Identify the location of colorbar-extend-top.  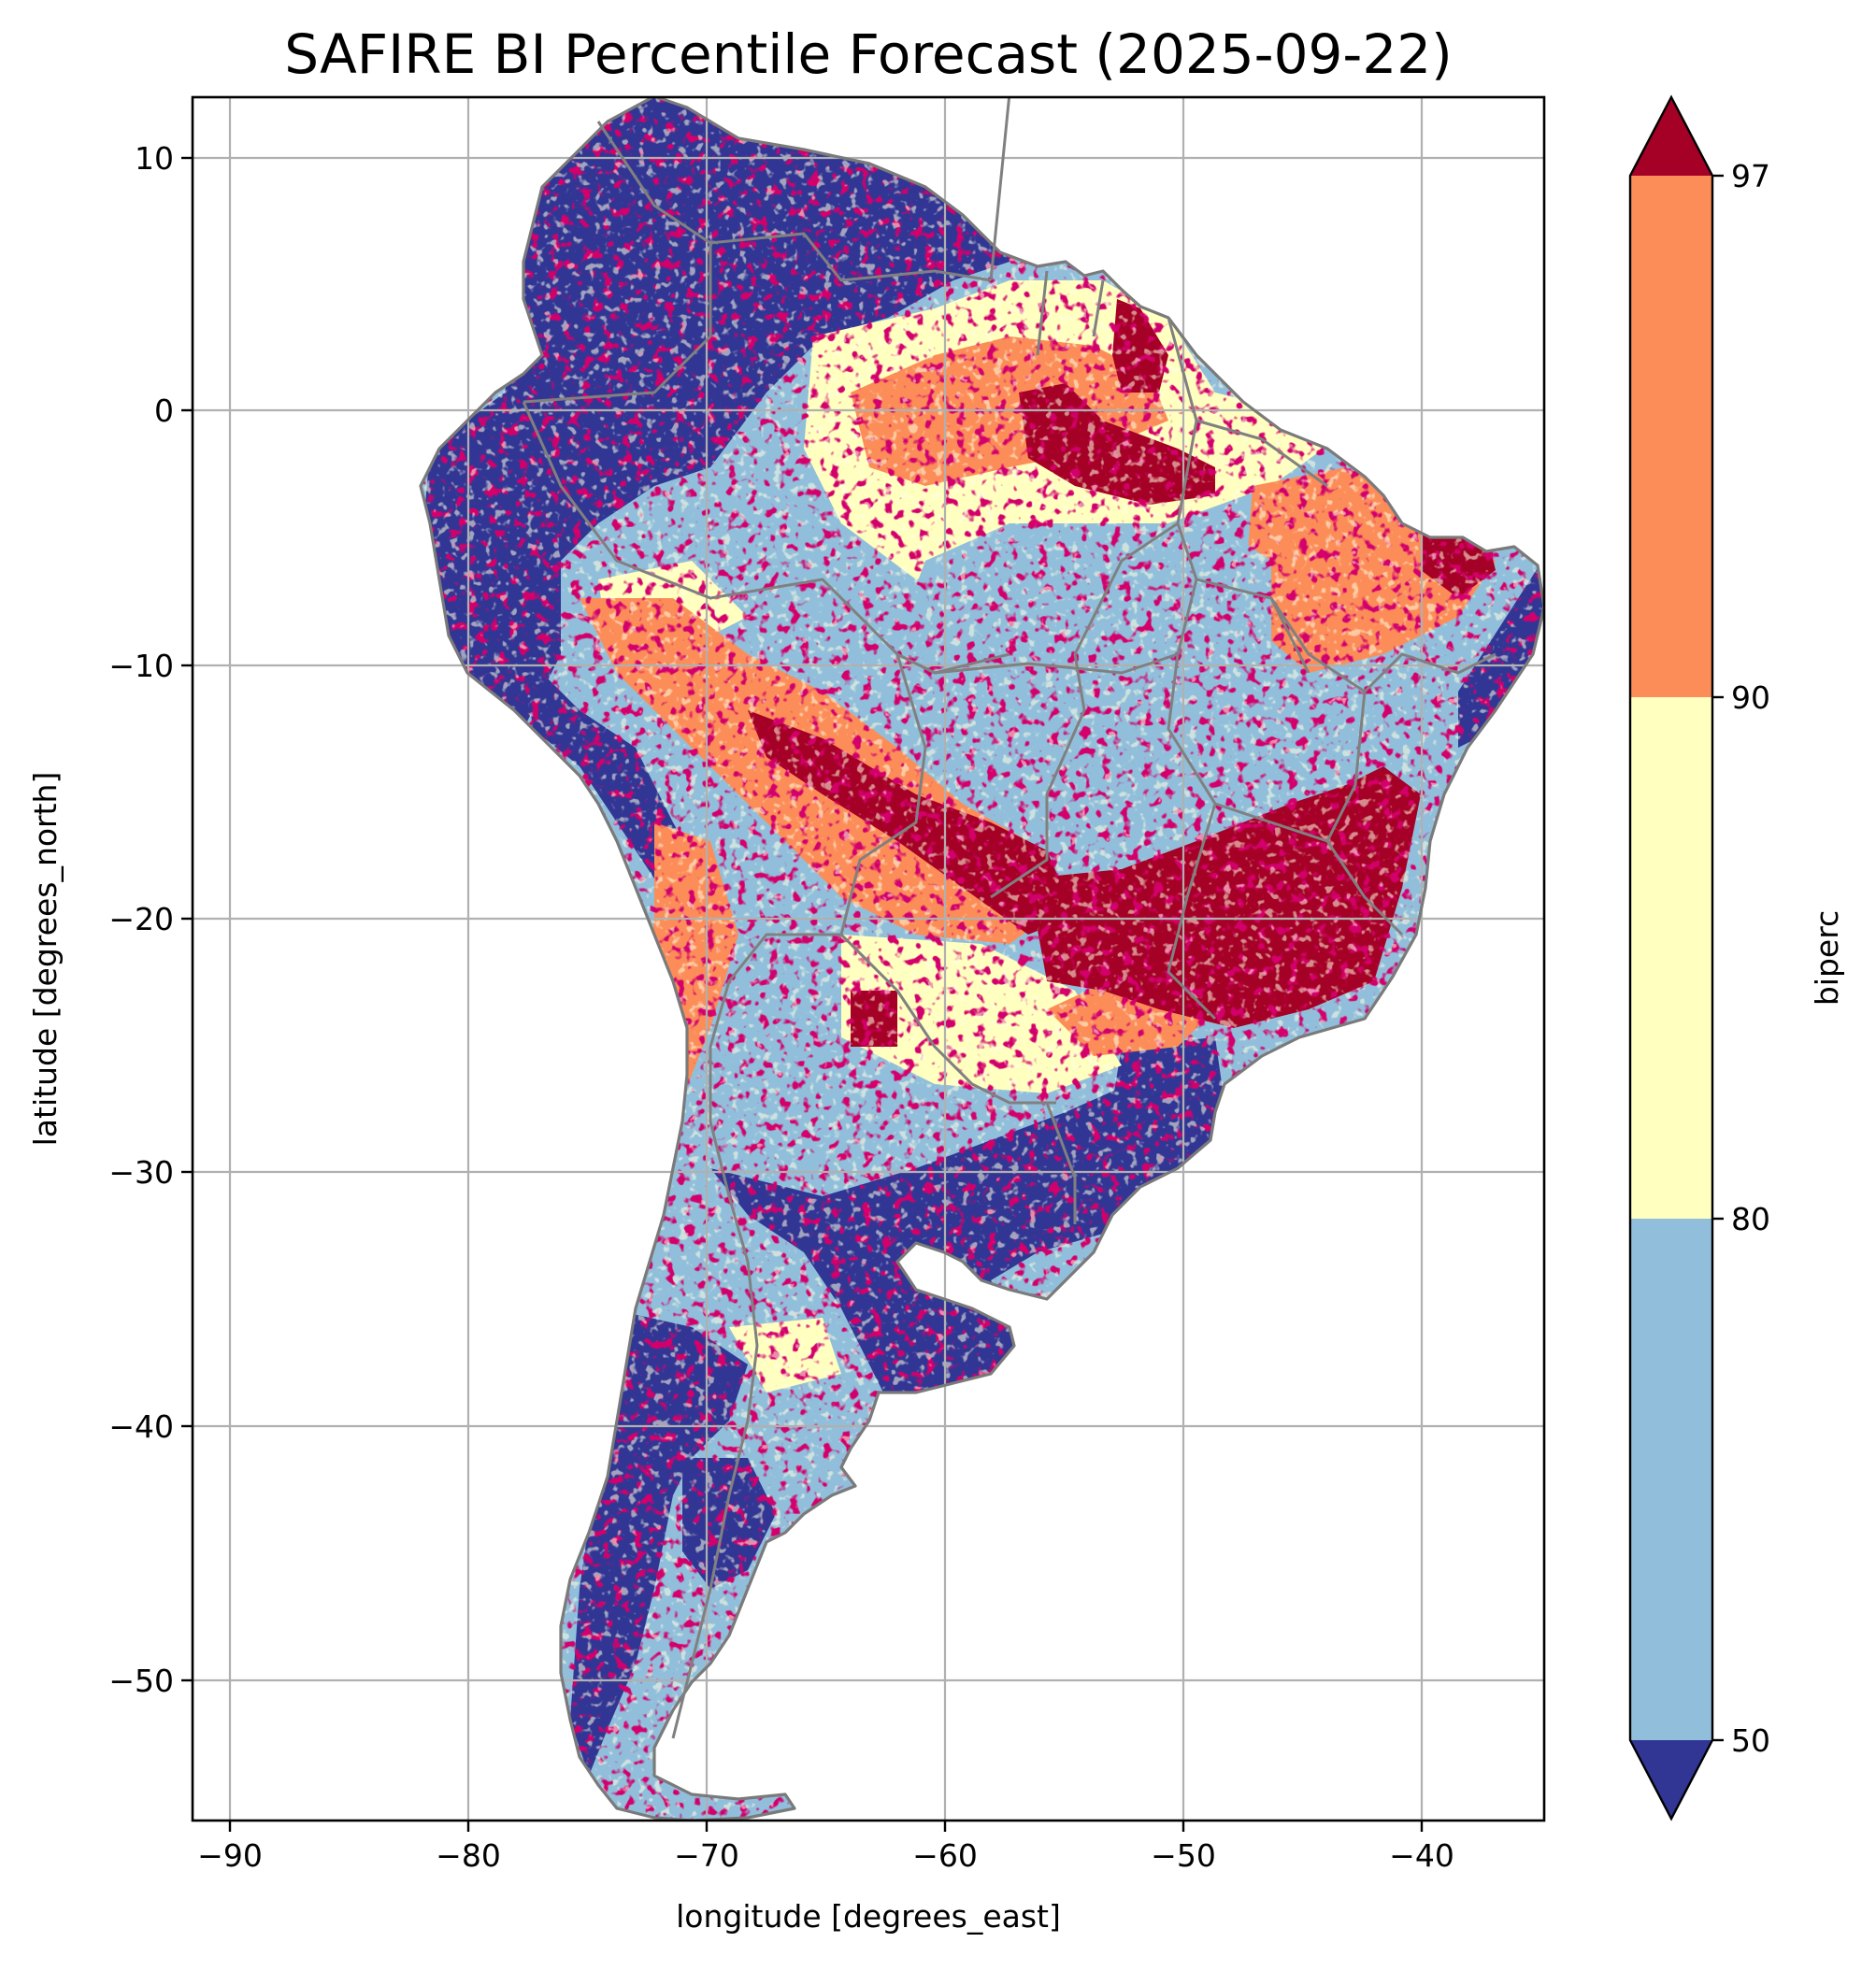
(1671, 136).